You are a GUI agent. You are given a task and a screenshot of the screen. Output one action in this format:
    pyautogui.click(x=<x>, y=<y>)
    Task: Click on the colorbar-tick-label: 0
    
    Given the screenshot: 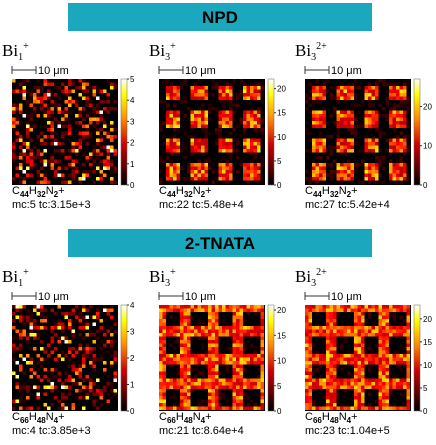 What is the action you would take?
    pyautogui.click(x=132, y=185)
    